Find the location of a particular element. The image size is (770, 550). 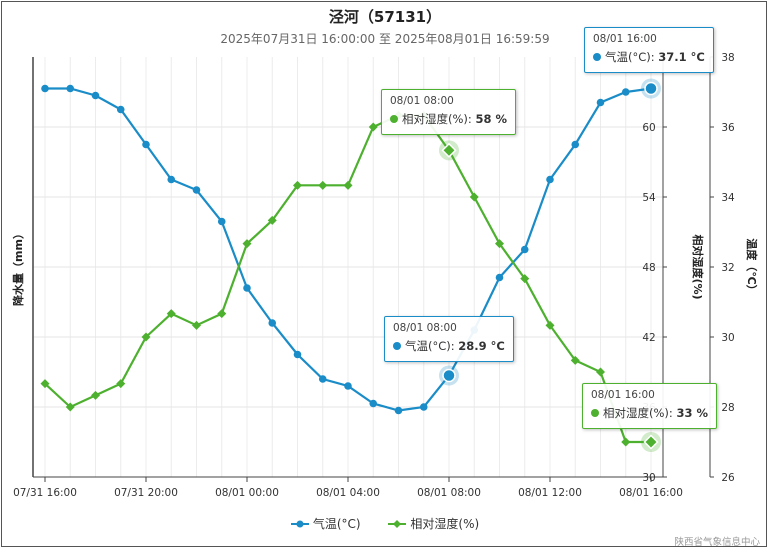

y-tick-label-humidity: 48 is located at coordinates (648, 268).